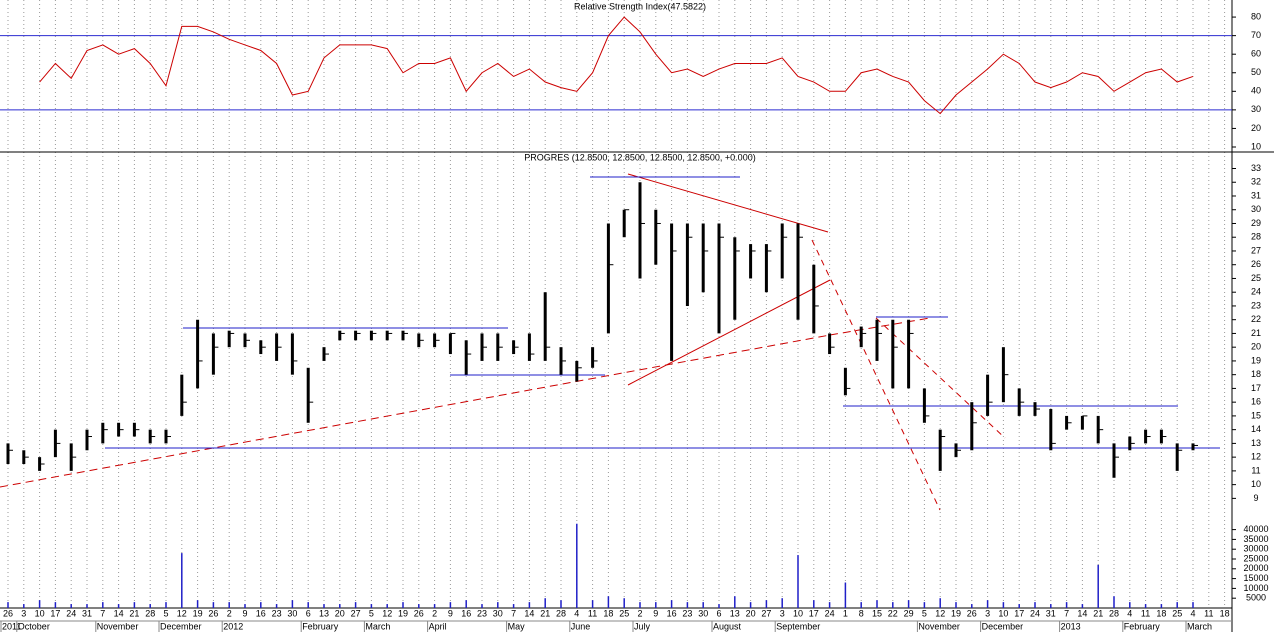 The width and height of the screenshot is (1274, 632). I want to click on month-label: March, so click(377, 626).